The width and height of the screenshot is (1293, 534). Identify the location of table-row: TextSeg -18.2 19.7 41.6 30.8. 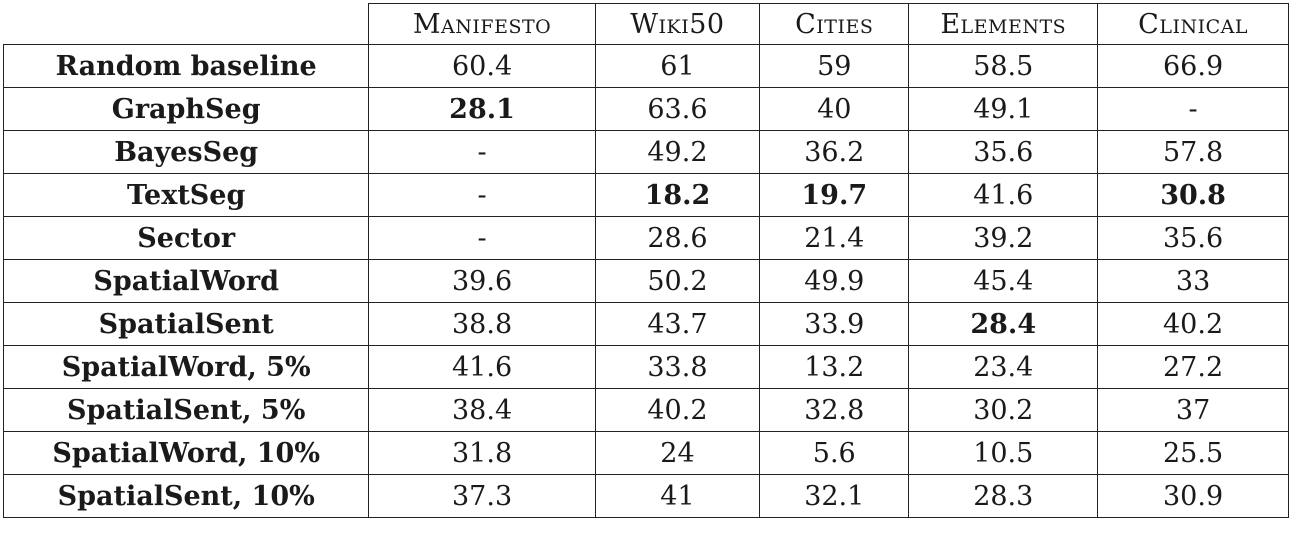
(645, 195).